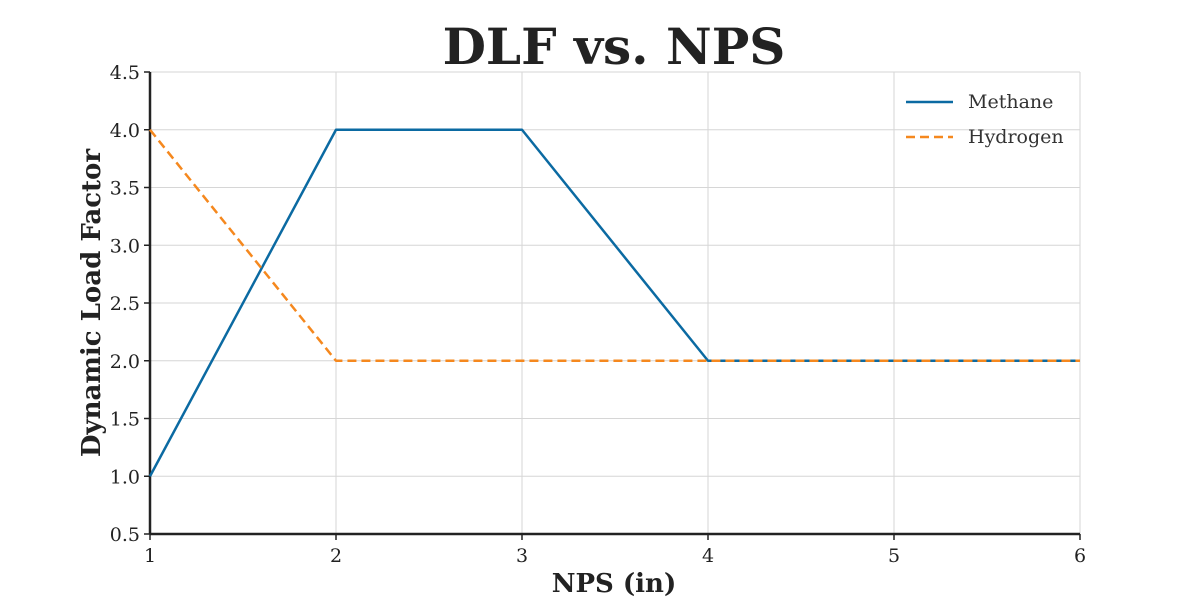 This screenshot has width=1200, height=600. What do you see at coordinates (1016, 137) in the screenshot?
I see `legend-label-hydrogen: Hydrogen` at bounding box center [1016, 137].